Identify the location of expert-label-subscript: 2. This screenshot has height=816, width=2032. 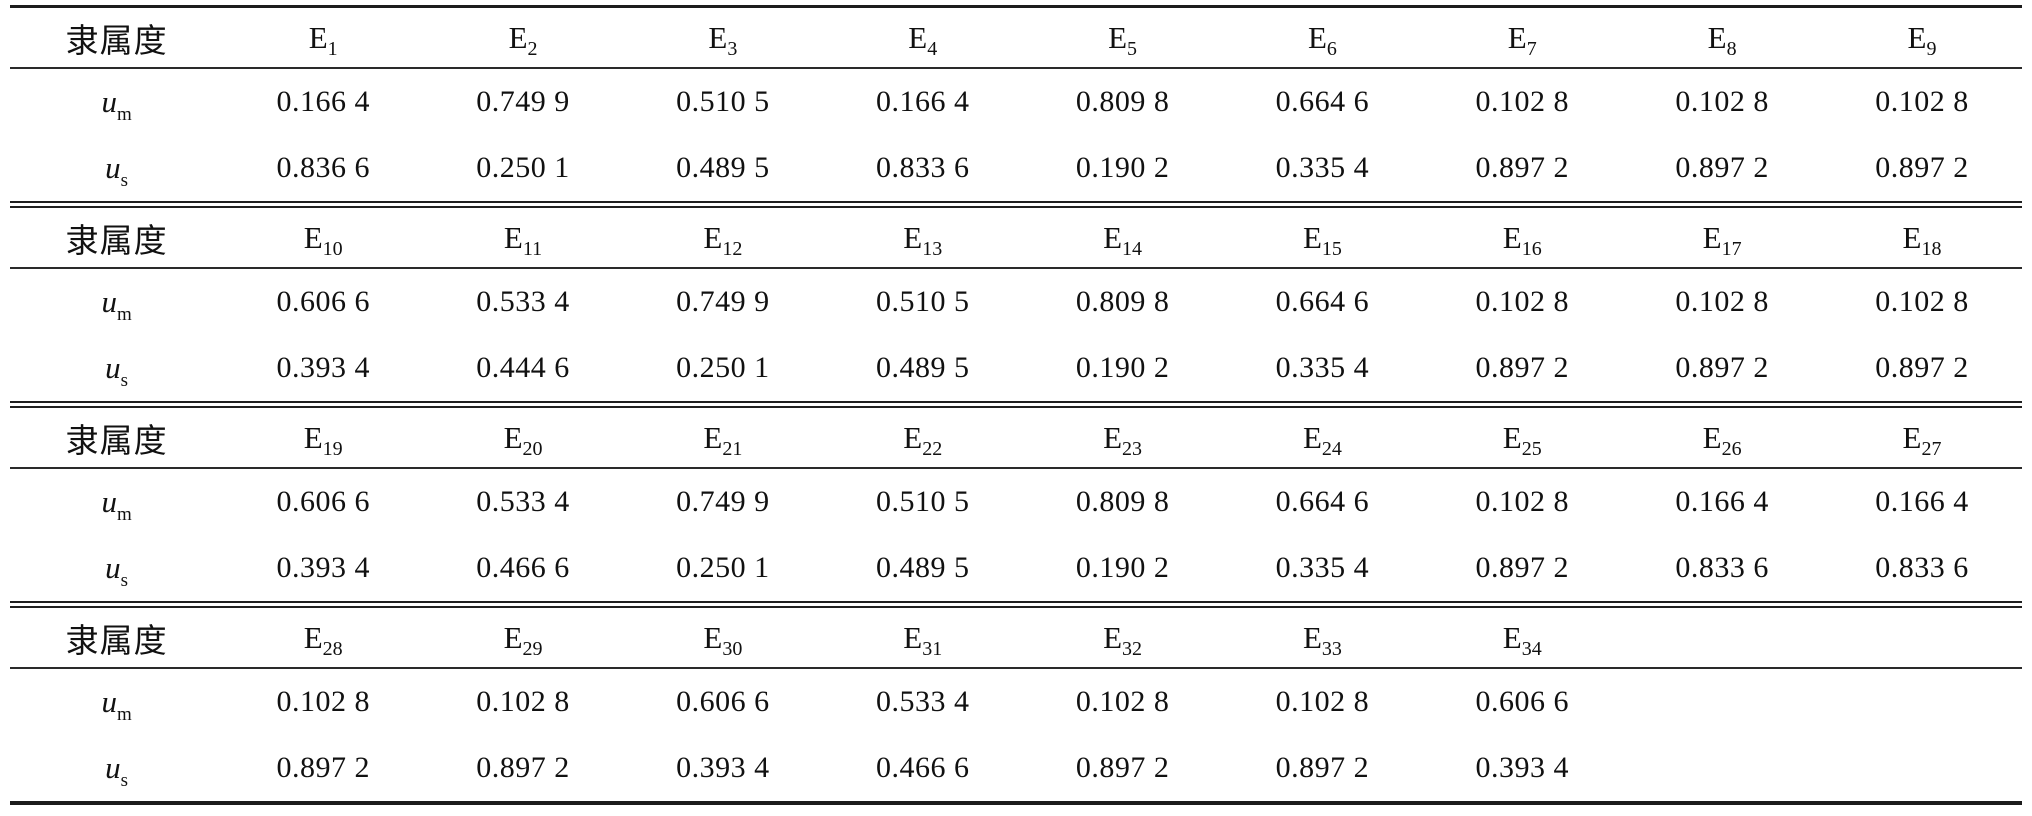
(532, 48).